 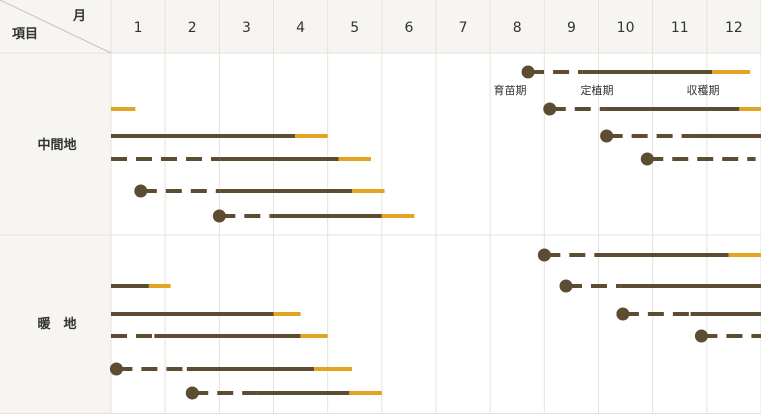 What do you see at coordinates (56, 324) in the screenshot?
I see `region-label-warm: 暖 地` at bounding box center [56, 324].